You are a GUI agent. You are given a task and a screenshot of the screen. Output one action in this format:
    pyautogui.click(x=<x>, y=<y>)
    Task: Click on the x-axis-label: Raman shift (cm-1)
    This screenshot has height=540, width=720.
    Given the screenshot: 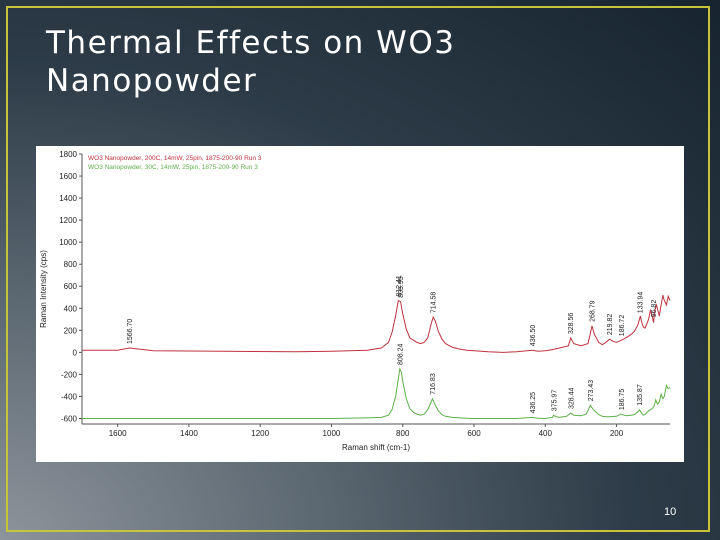 What is the action you would take?
    pyautogui.click(x=376, y=447)
    